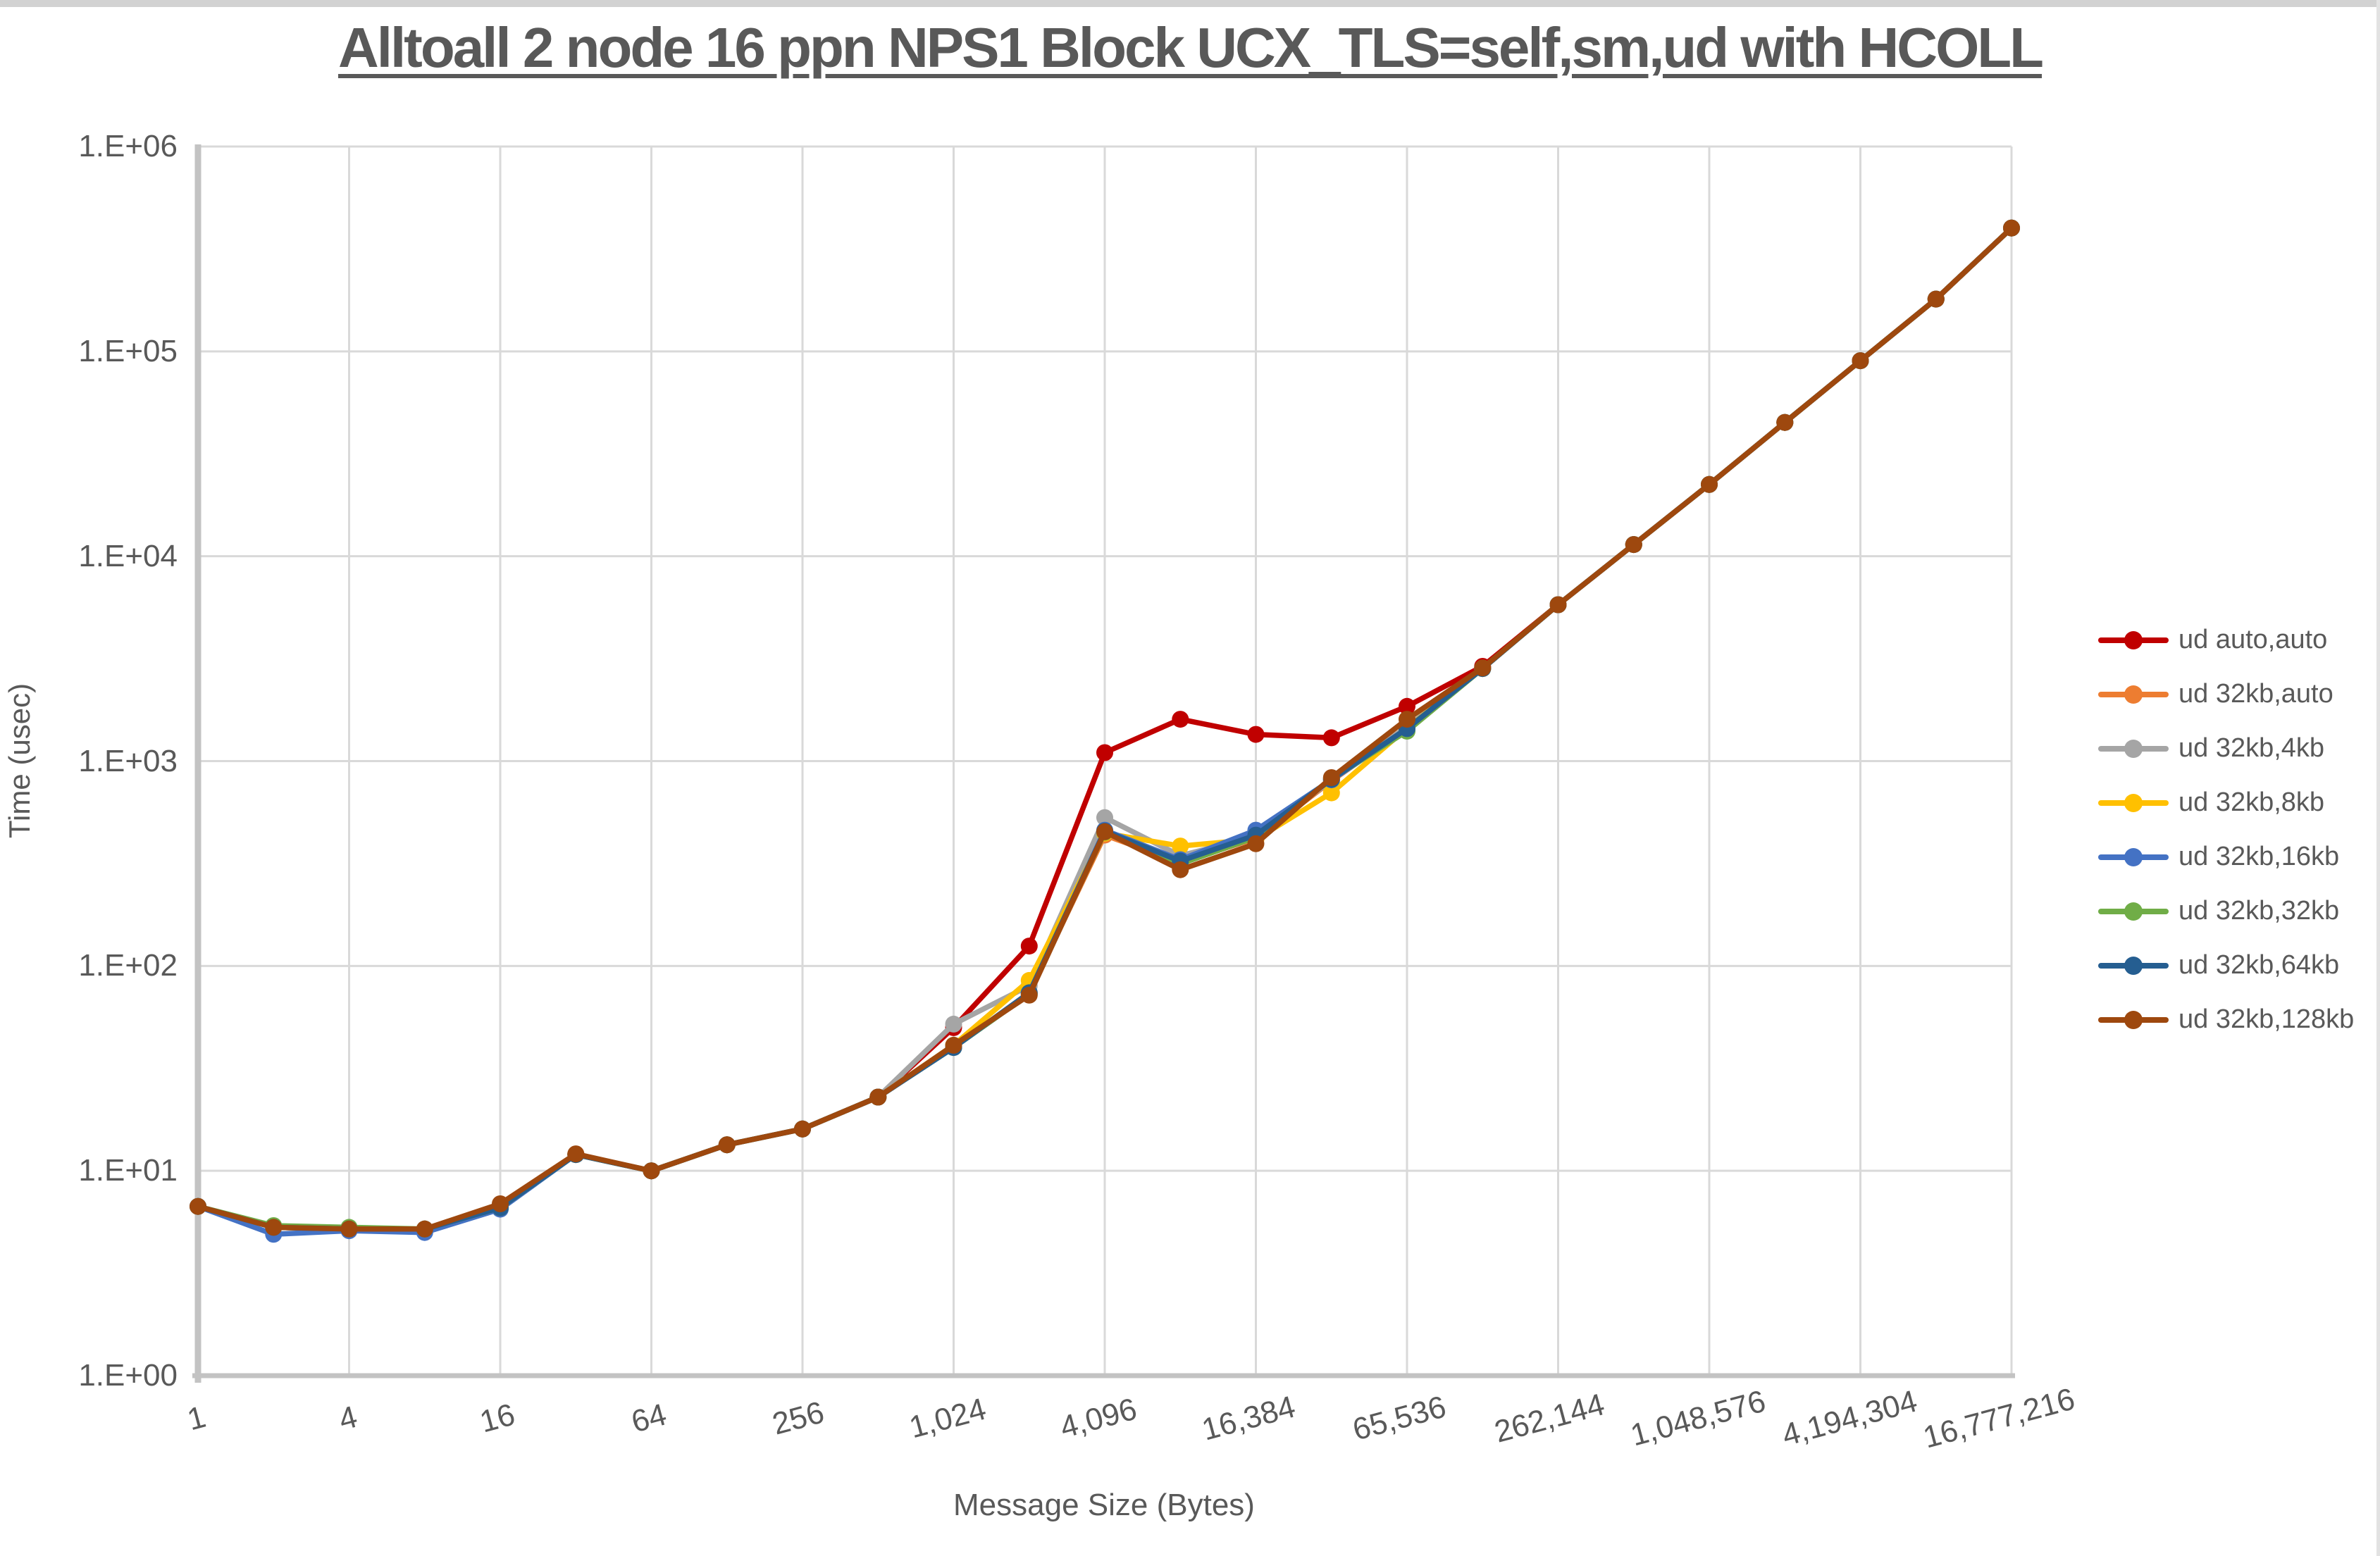 The image size is (2380, 1556). What do you see at coordinates (2266, 1019) in the screenshot?
I see `legend-label: ud 32kb,128kb` at bounding box center [2266, 1019].